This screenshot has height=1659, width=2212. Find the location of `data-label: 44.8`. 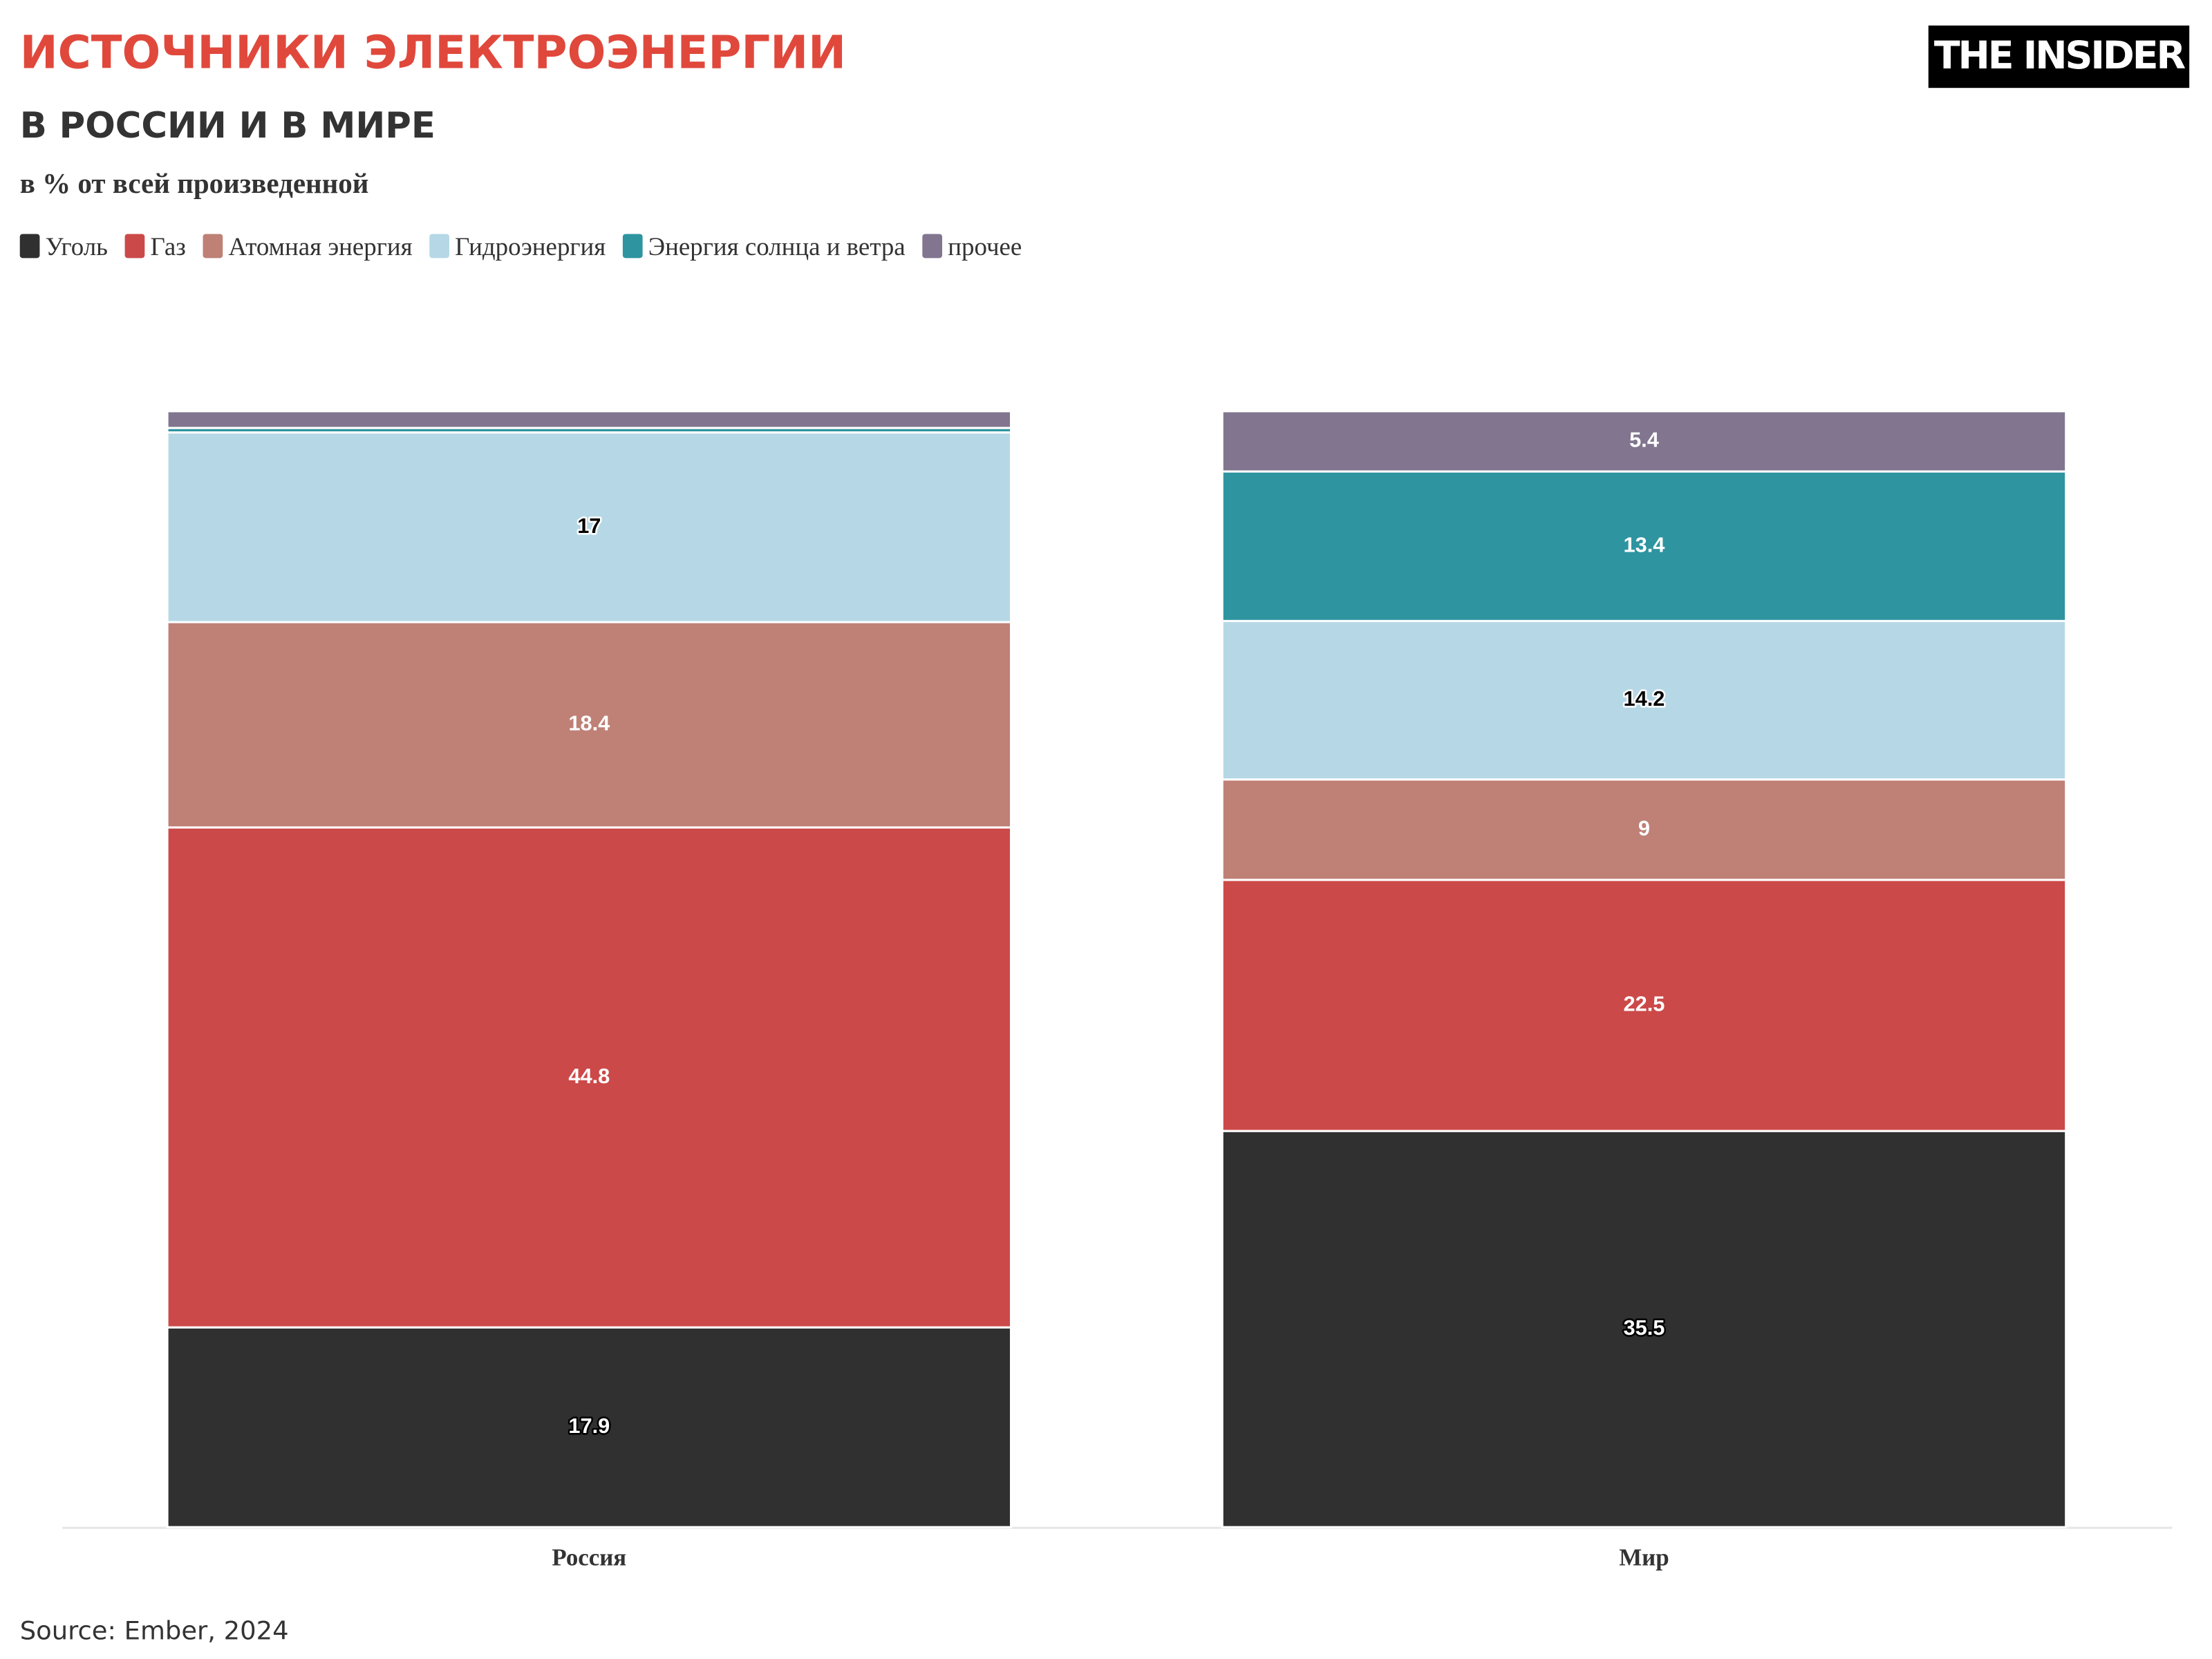

data-label: 44.8 is located at coordinates (589, 1076).